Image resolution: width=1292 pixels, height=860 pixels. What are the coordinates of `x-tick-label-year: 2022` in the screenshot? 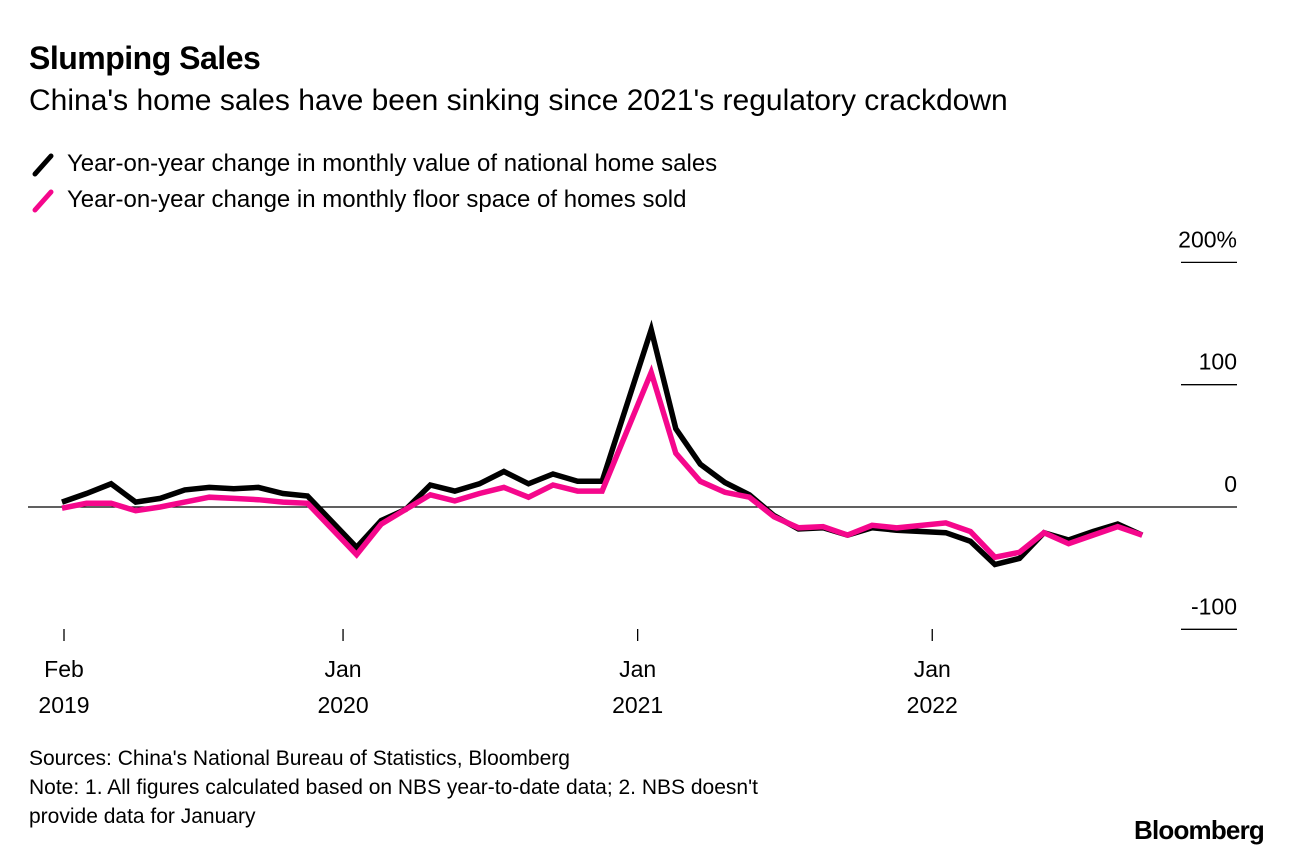 It's located at (932, 705).